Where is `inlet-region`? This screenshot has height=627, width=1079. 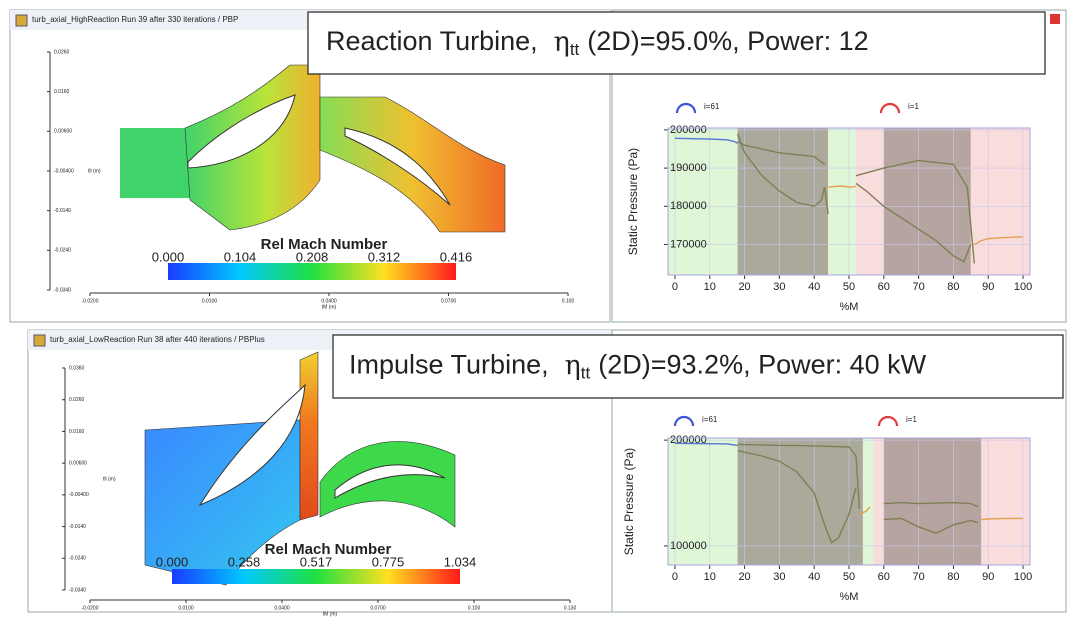 inlet-region is located at coordinates (155, 163).